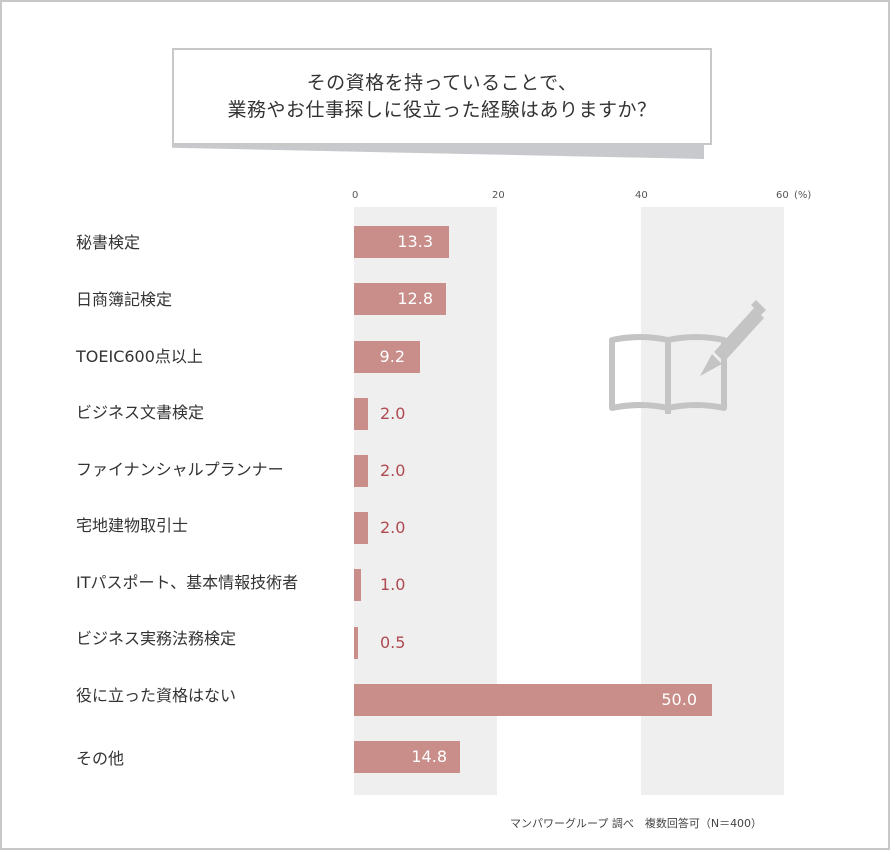 The width and height of the screenshot is (890, 850). What do you see at coordinates (498, 195) in the screenshot?
I see `x-tick-20: 20` at bounding box center [498, 195].